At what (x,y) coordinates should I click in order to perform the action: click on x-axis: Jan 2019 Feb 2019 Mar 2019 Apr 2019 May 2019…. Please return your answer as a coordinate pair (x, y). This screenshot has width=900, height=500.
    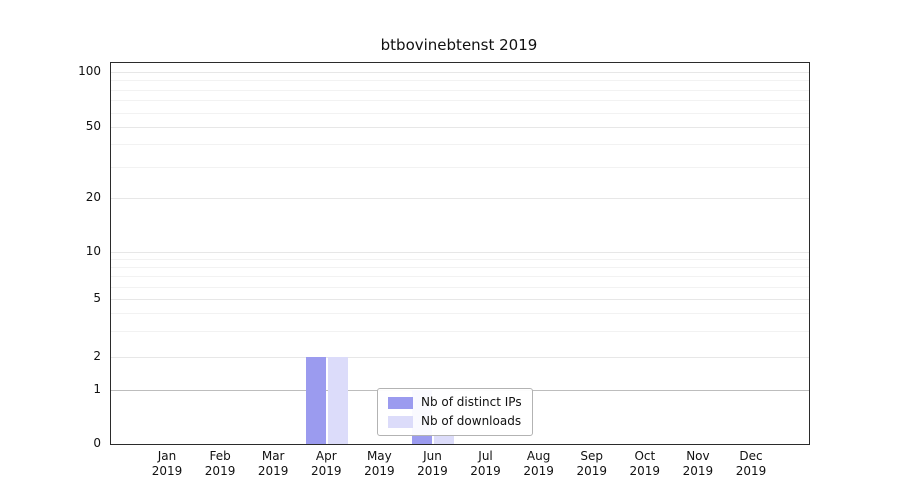
    Looking at the image, I should click on (459, 467).